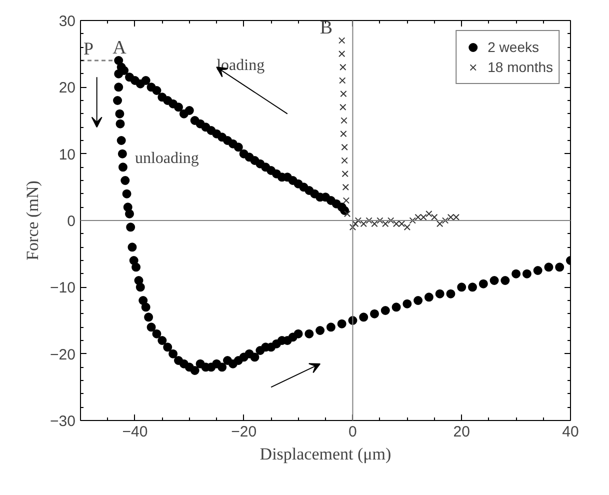  What do you see at coordinates (461, 432) in the screenshot?
I see `x-tick-label: 20` at bounding box center [461, 432].